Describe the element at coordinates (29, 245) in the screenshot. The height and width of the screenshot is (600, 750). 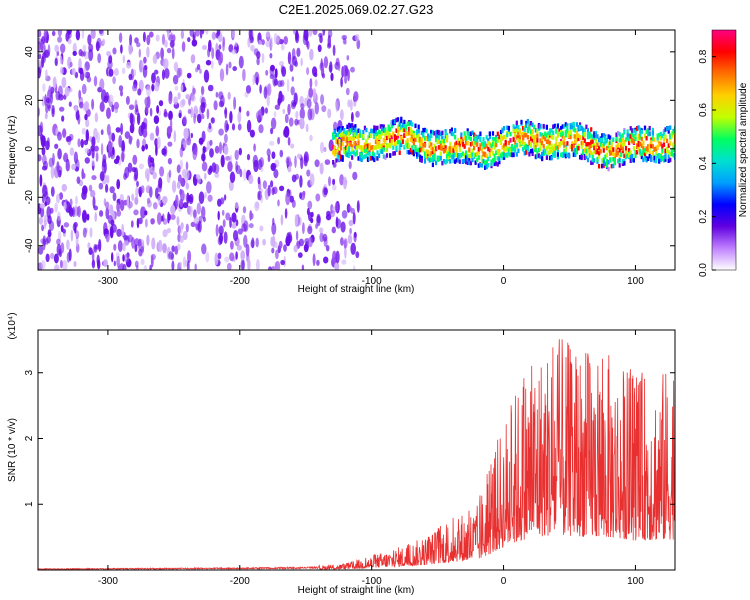
I see `y-tick-label: -40` at that location.